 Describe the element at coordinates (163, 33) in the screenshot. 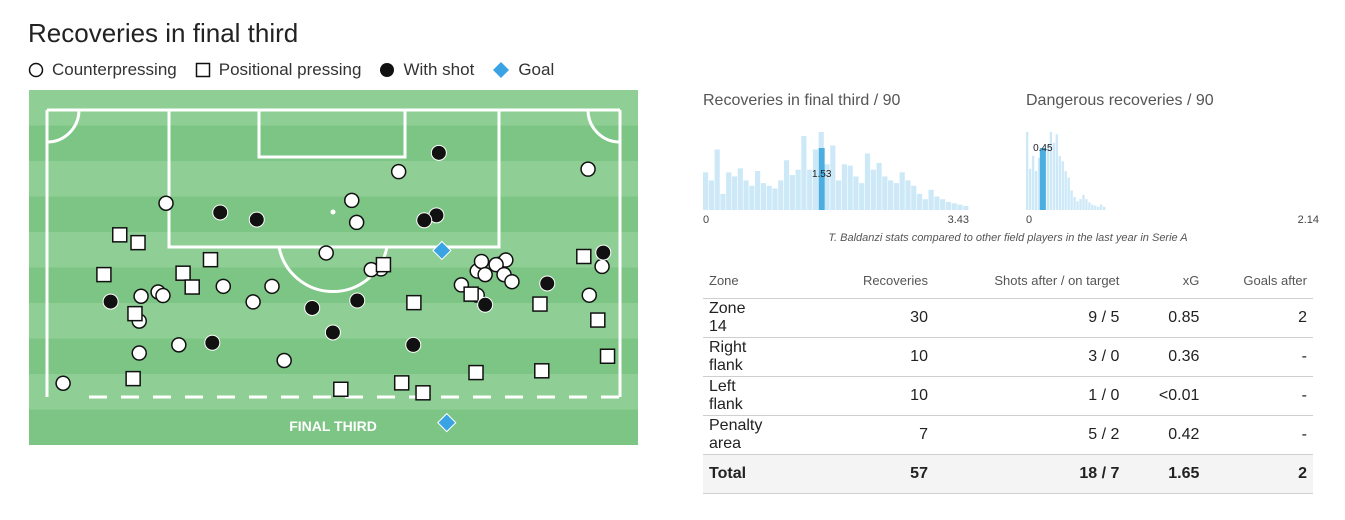

I see `chart-title: Recoveries in final third` at that location.